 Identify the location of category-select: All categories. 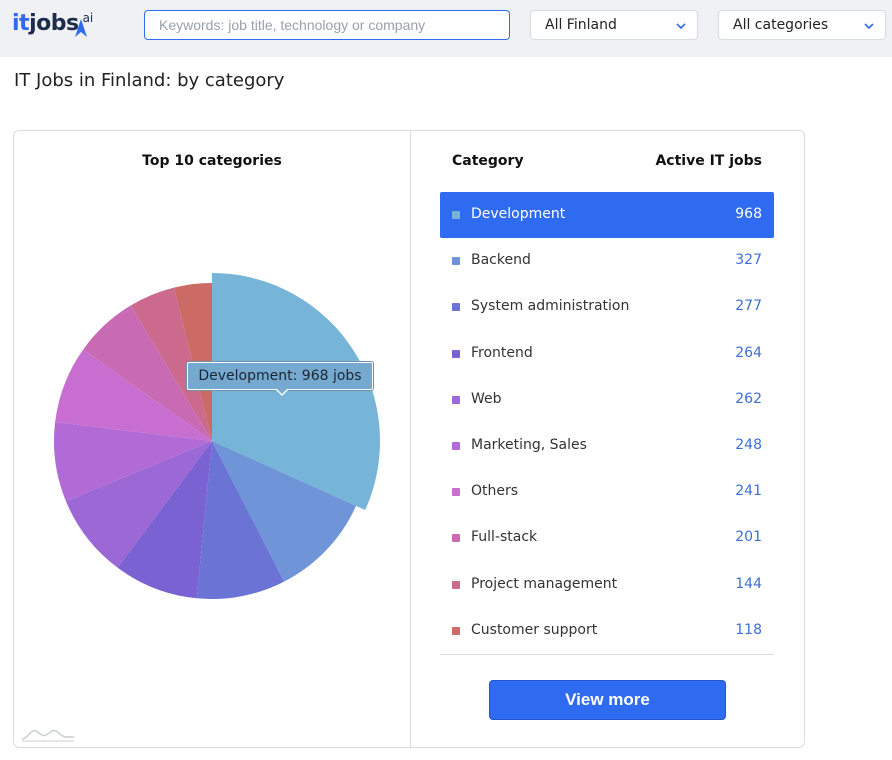
(802, 25).